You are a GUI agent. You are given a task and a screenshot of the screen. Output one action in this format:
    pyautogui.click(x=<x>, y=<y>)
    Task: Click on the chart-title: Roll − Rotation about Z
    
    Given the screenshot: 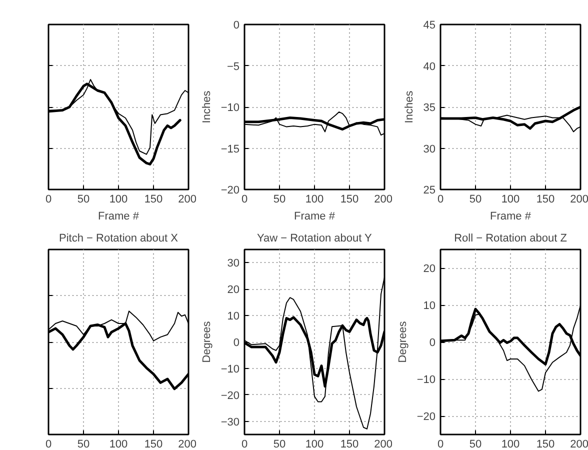 What is the action you would take?
    pyautogui.click(x=511, y=238)
    